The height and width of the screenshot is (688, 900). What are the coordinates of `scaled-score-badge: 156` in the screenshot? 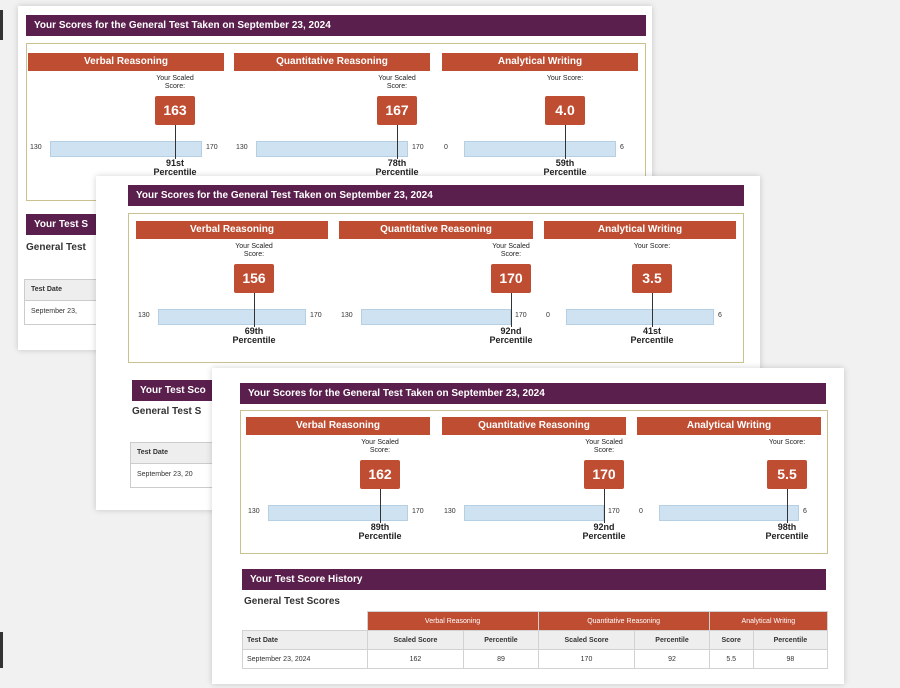 It's located at (254, 278).